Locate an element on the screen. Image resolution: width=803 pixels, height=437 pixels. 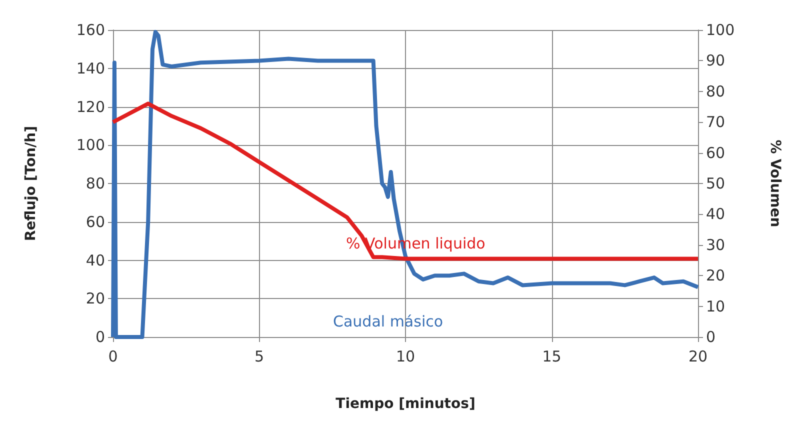
y-tick-label: 20 is located at coordinates (95, 299).